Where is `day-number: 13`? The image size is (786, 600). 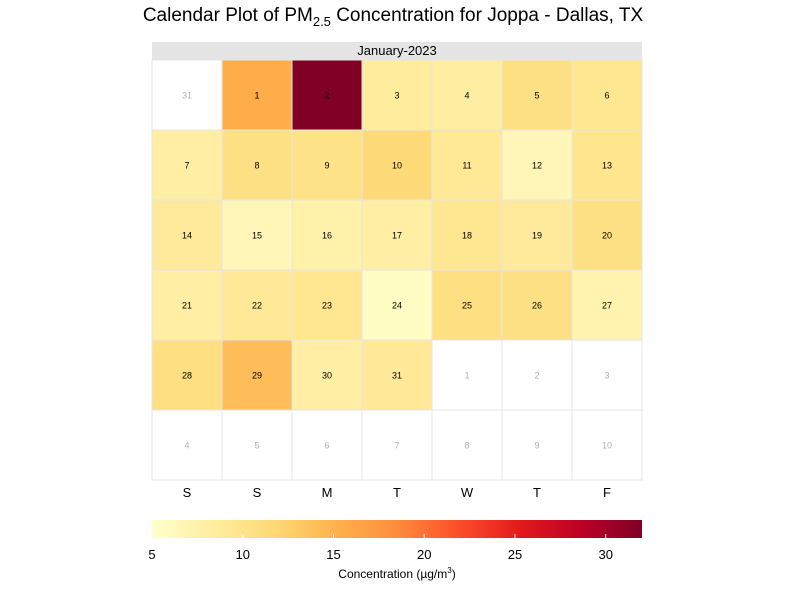 day-number: 13 is located at coordinates (607, 166).